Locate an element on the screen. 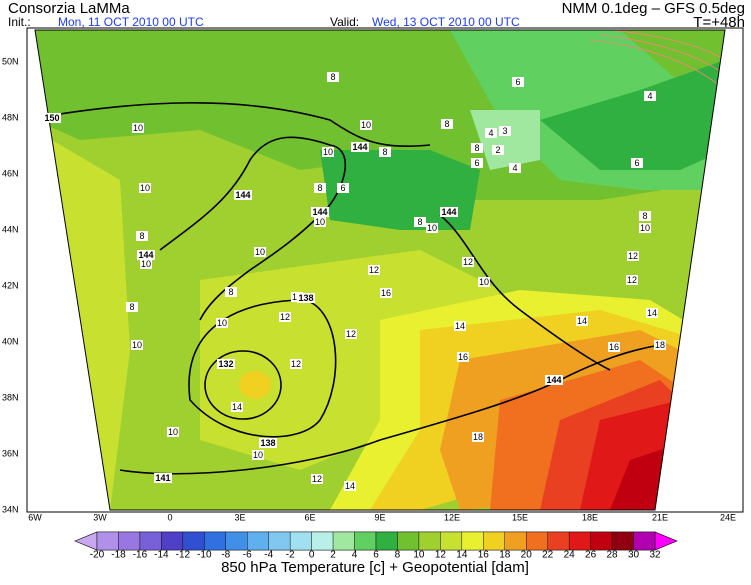 The height and width of the screenshot is (585, 751). colorbar-label: 18 is located at coordinates (505, 555).